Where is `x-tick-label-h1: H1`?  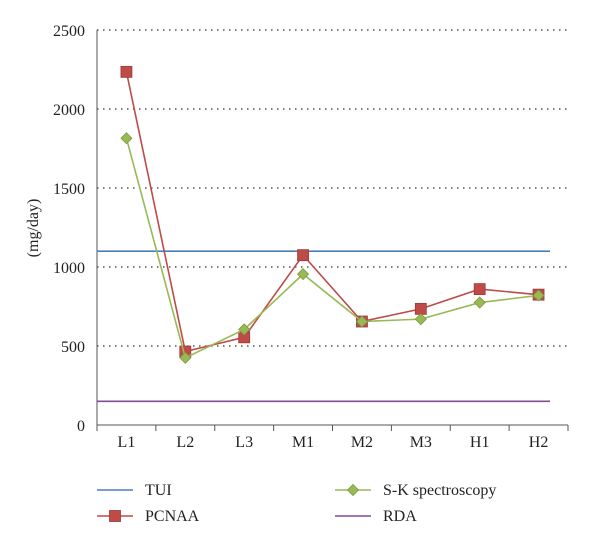 x-tick-label-h1: H1 is located at coordinates (480, 442).